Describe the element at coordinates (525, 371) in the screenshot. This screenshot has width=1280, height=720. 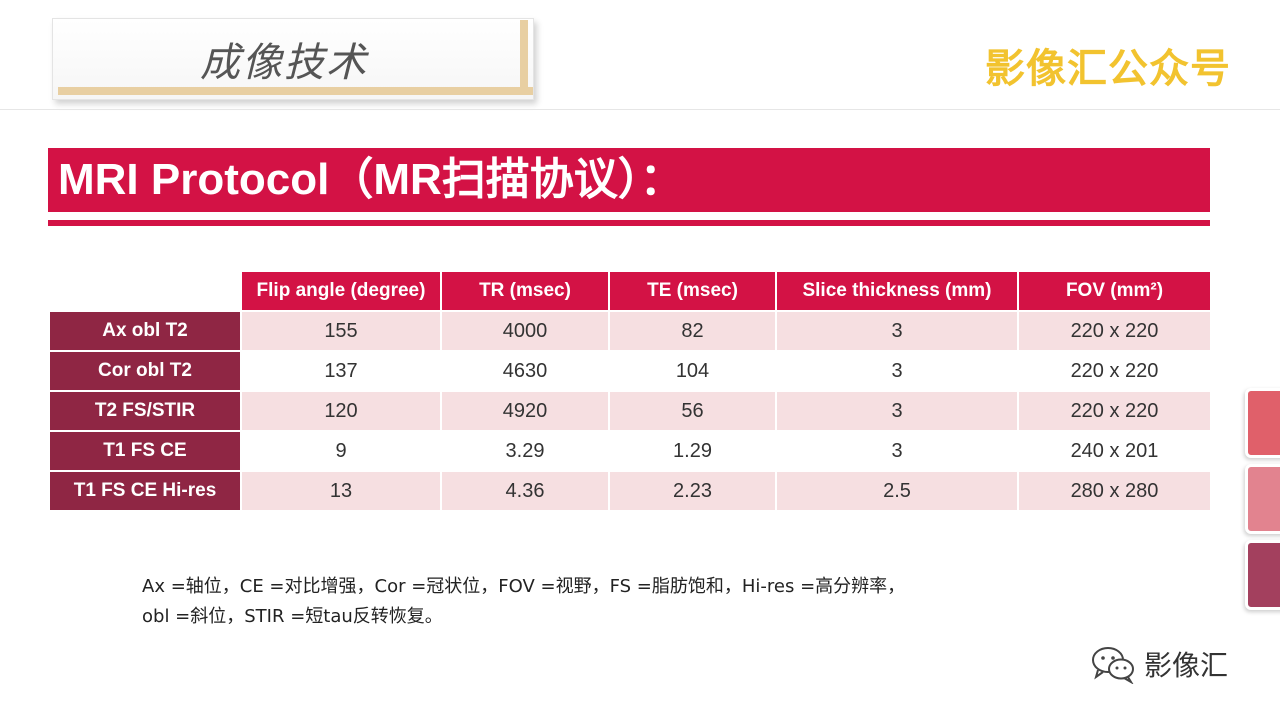
I see `table-cell: 4630` at that location.